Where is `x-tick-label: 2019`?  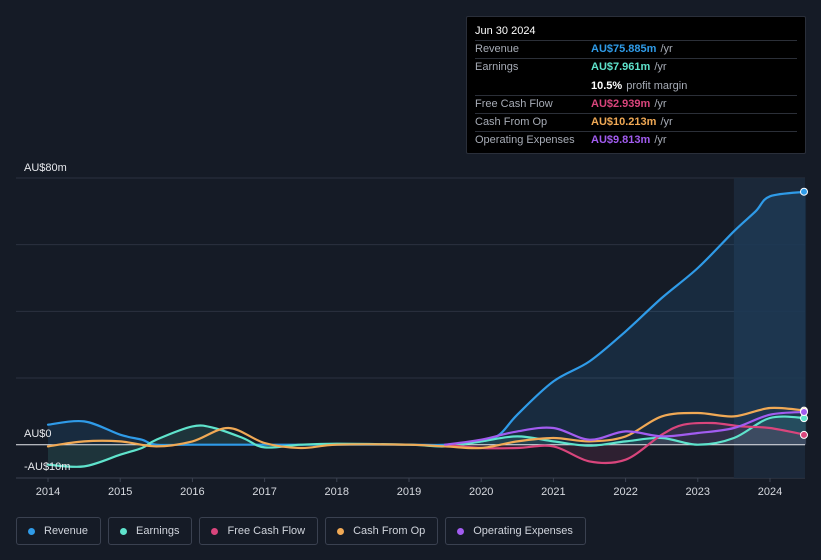
x-tick-label: 2019 is located at coordinates (409, 492).